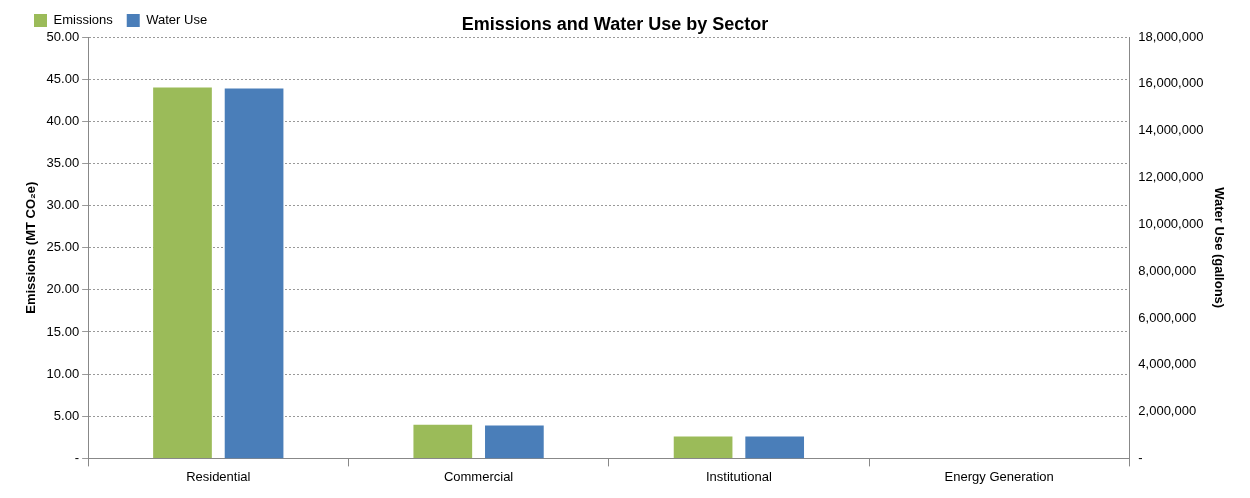 The height and width of the screenshot is (498, 1250). What do you see at coordinates (739, 476) in the screenshot?
I see `x-tick-label: Institutional` at bounding box center [739, 476].